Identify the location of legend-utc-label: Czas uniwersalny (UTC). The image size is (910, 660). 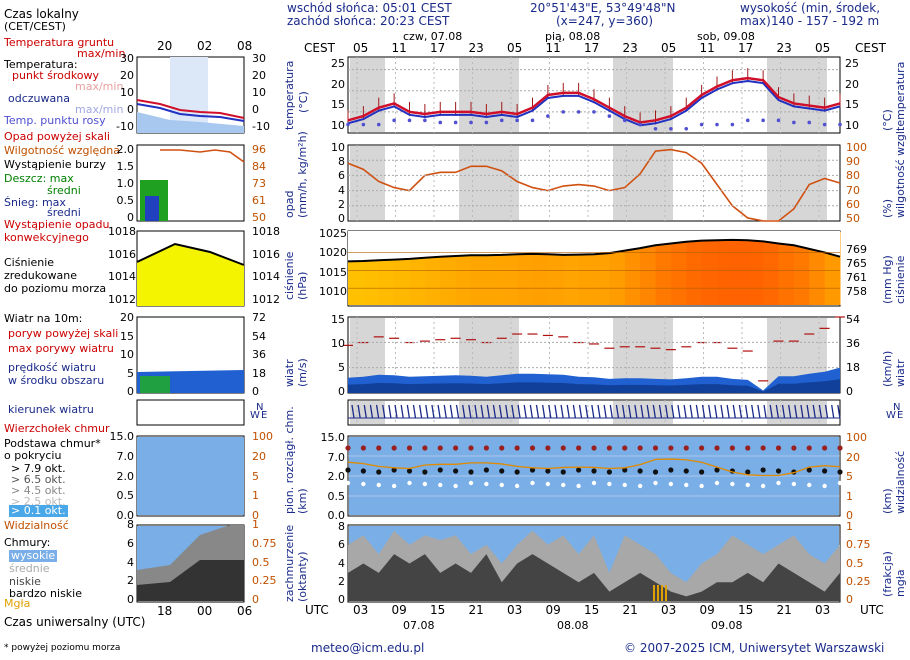
(75, 622).